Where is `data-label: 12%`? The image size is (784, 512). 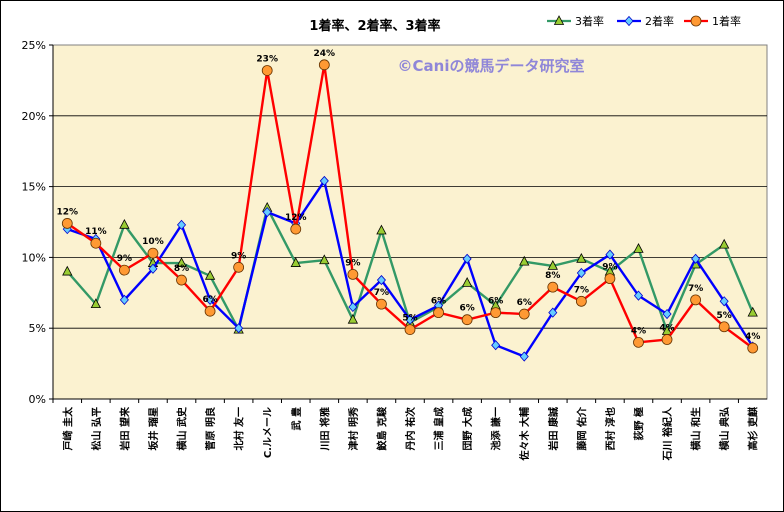
data-label: 12% is located at coordinates (296, 218).